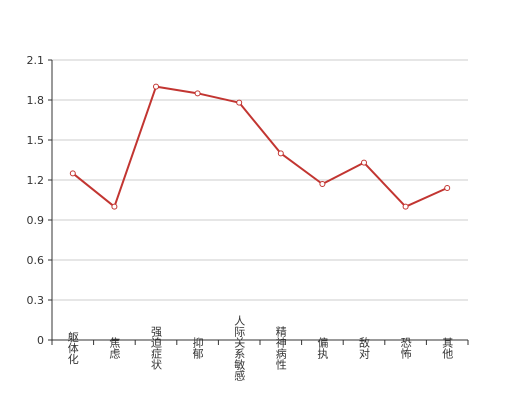  What do you see at coordinates (447, 348) in the screenshot?
I see `x-tick-label: 其他` at bounding box center [447, 348].